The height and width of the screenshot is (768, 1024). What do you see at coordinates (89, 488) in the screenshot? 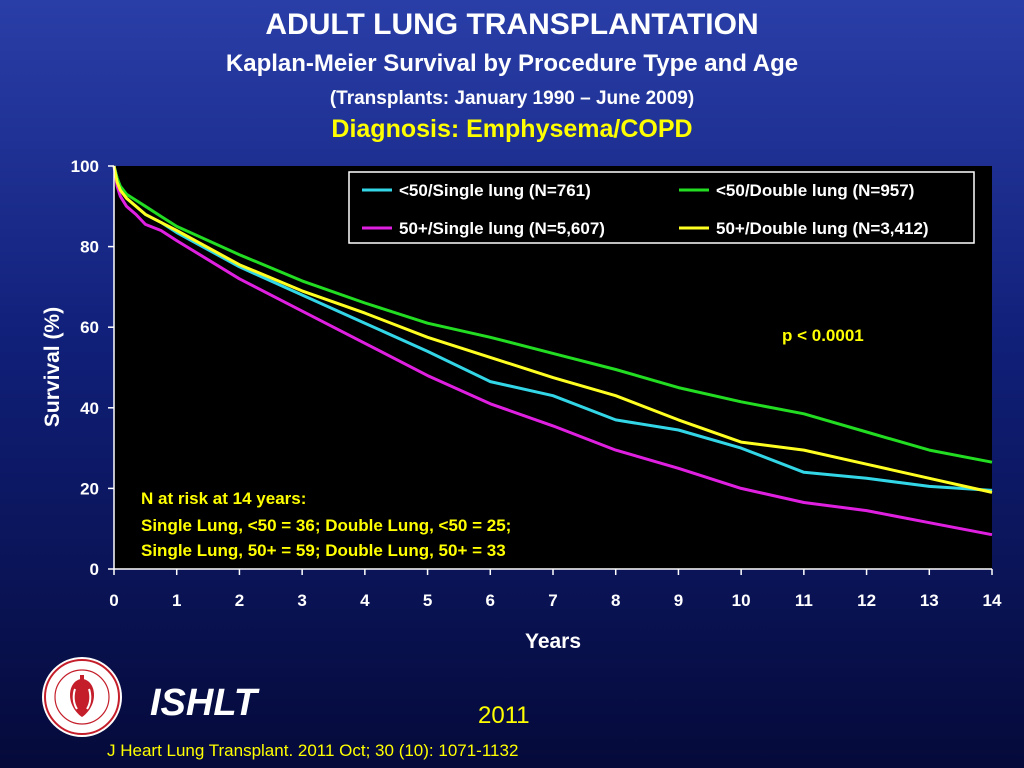
I see `y-tick-label: 20` at bounding box center [89, 488].